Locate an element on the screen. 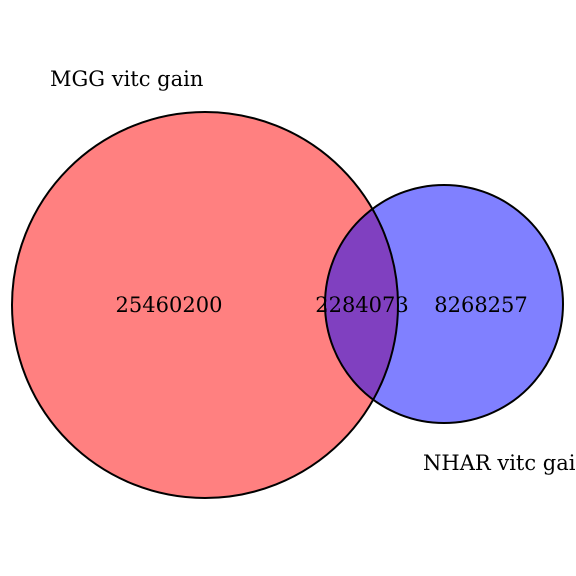 This screenshot has height=576, width=576. nhar-set-label: NHAR vitc gain is located at coordinates (499, 463).